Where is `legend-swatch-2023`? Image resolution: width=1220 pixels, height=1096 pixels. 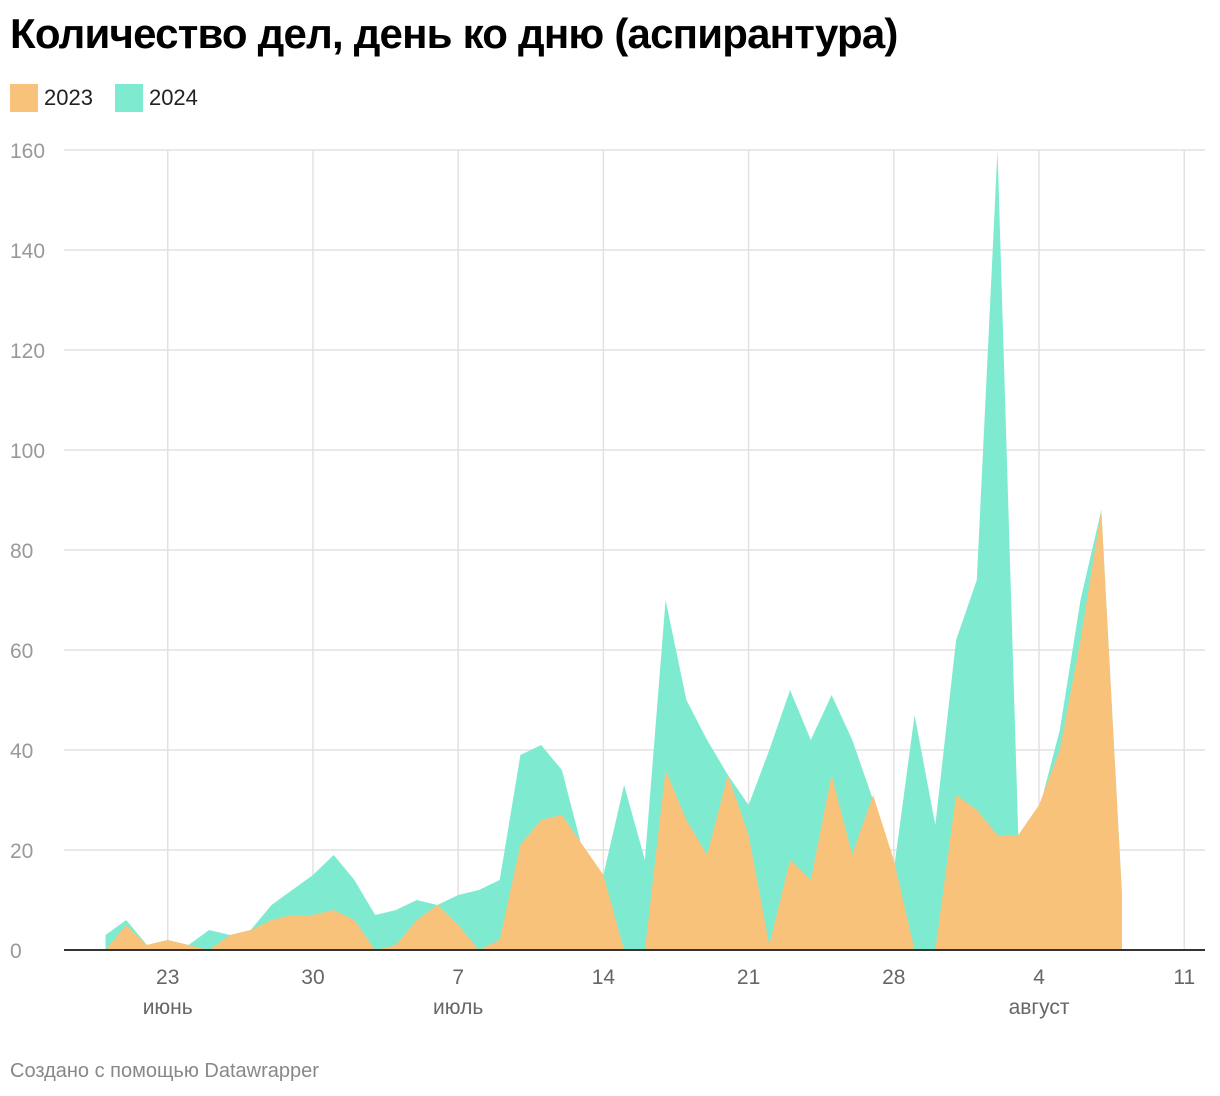
legend-swatch-2023 is located at coordinates (24, 98).